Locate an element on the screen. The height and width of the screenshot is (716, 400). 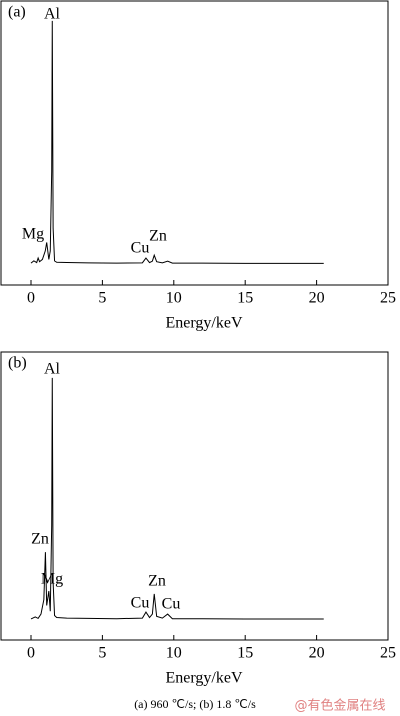
caption: (a) 960 ℃/s; (b) 1.8 ℃/s is located at coordinates (195, 704).